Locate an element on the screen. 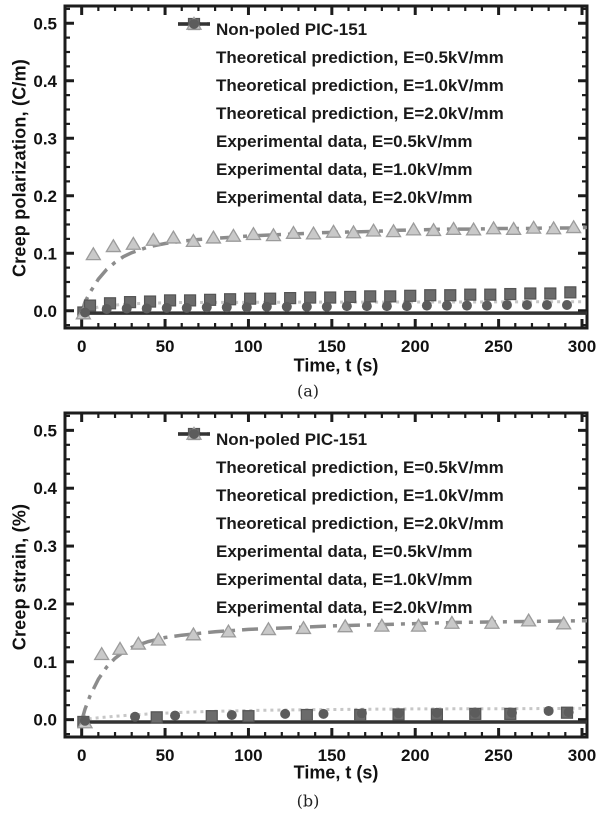  panel-a-caption: (a) is located at coordinates (308, 391).